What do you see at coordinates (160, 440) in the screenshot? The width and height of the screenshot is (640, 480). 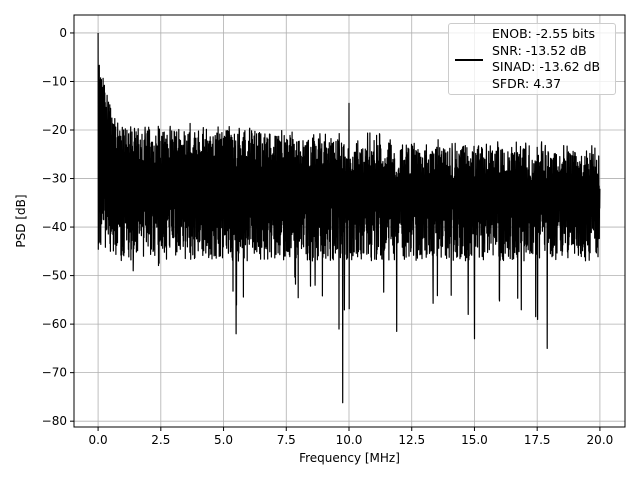 I see `x-tick-label: 2.5` at bounding box center [160, 440].